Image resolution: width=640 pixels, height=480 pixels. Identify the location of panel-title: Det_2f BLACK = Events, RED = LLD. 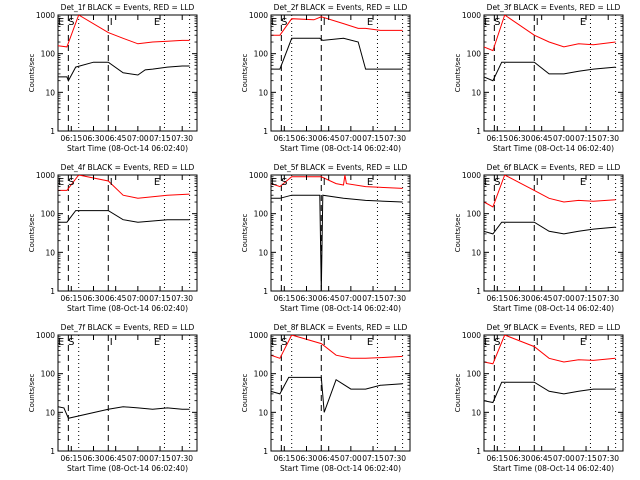
(341, 7).